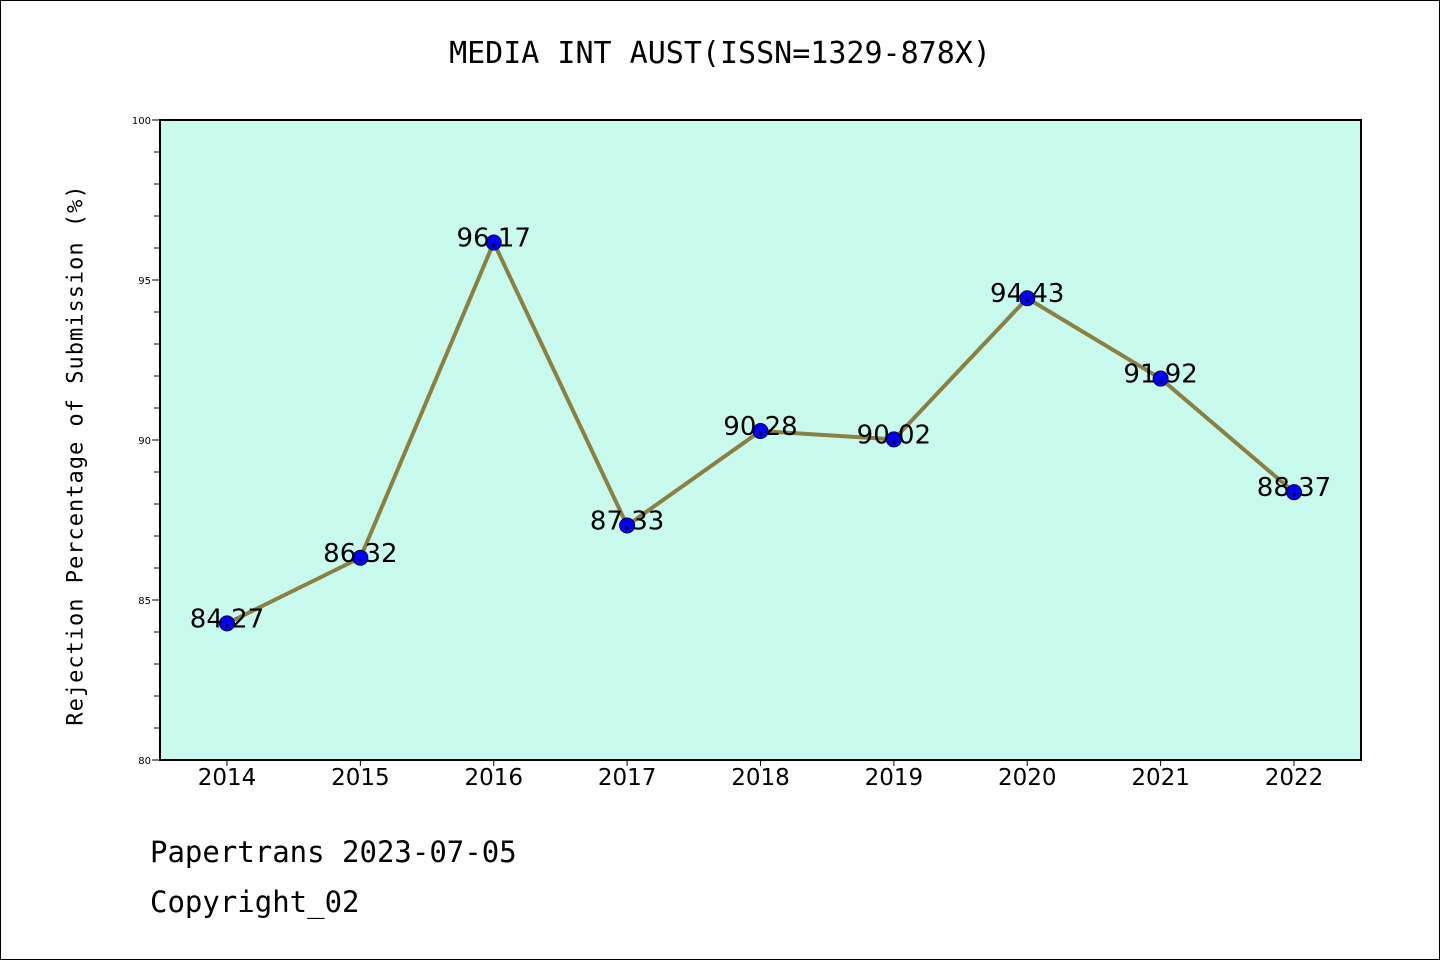 The height and width of the screenshot is (960, 1440). I want to click on data-label-2021: 91.92, so click(1160, 375).